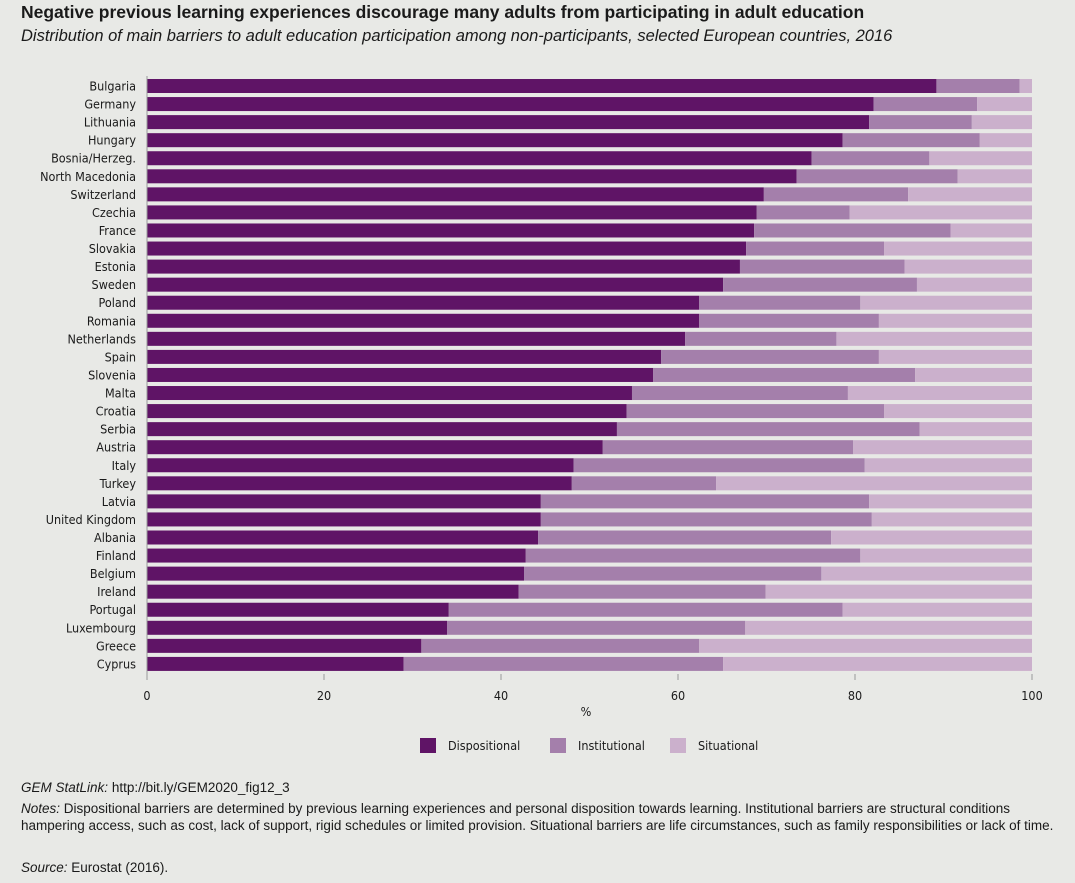  Describe the element at coordinates (101, 627) in the screenshot. I see `category-label: Luxembourg` at that location.